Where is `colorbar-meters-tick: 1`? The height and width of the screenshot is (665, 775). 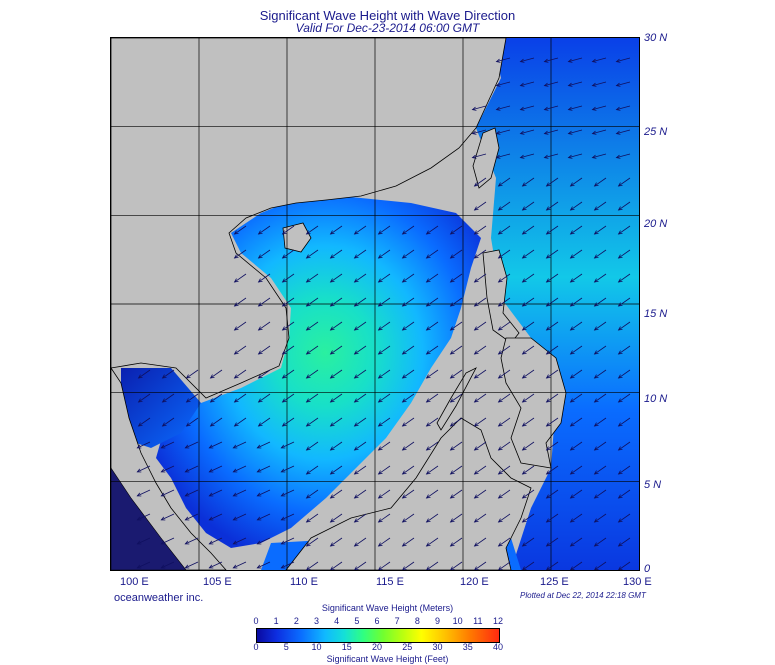
colorbar-meters-tick: 1 is located at coordinates (276, 621).